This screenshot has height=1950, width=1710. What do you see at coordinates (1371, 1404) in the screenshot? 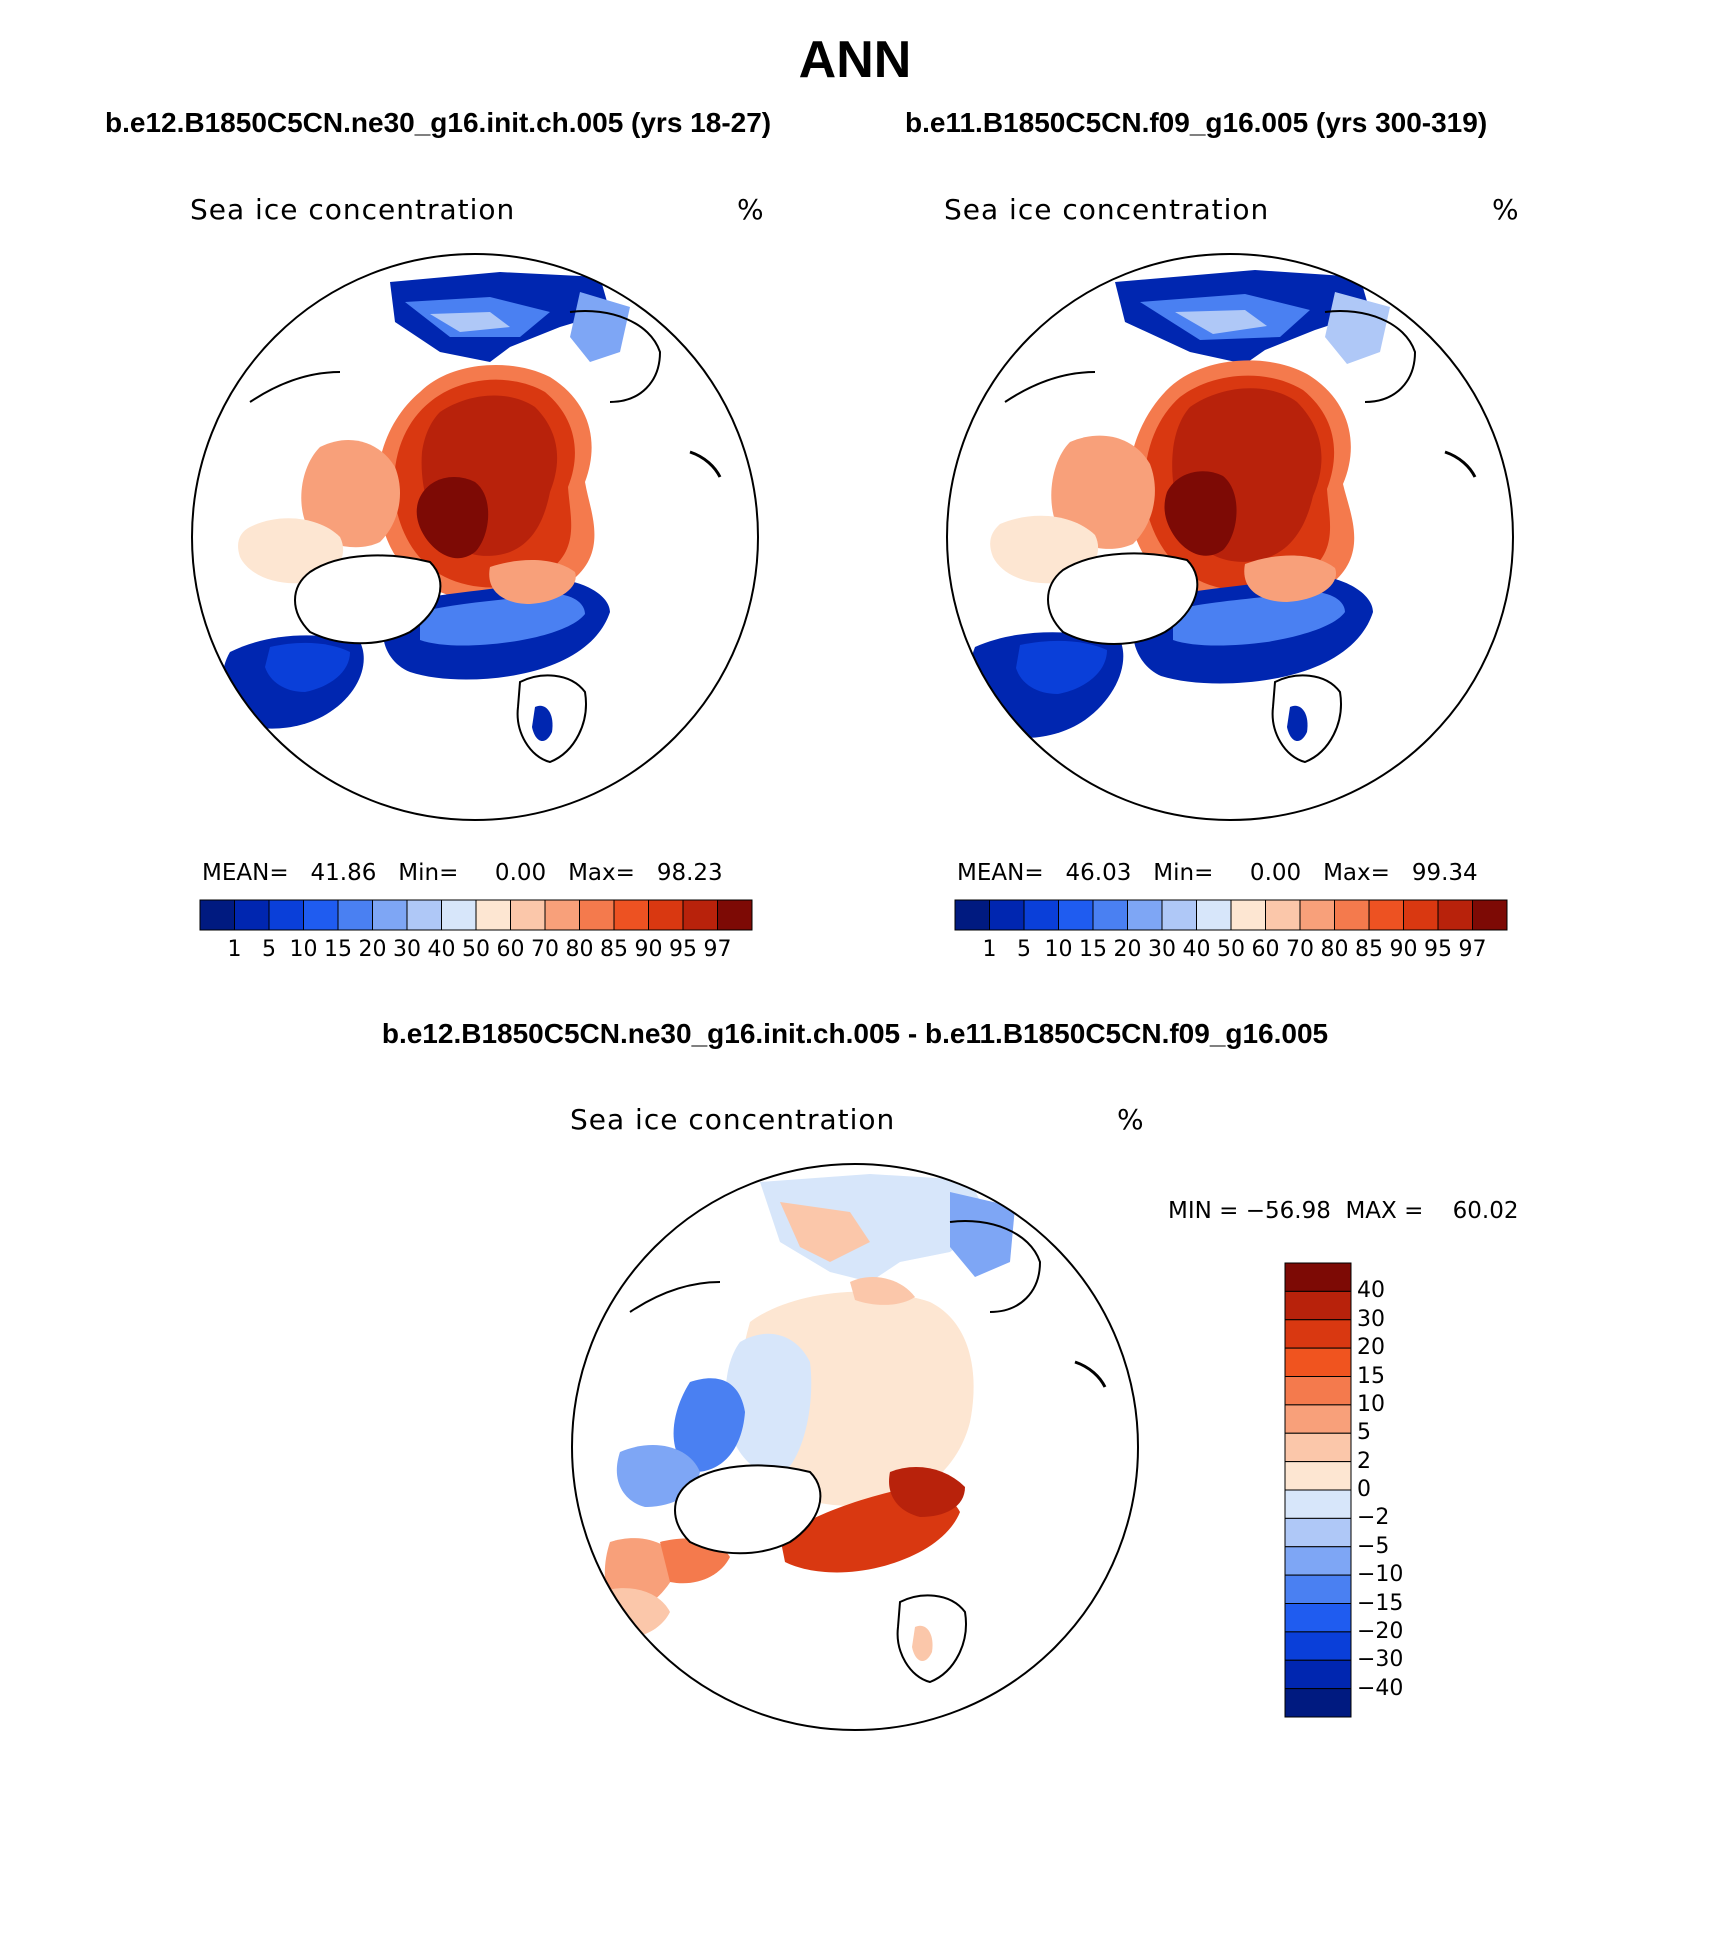
I see `diff-colorbar-tick-label: 10` at bounding box center [1371, 1404].